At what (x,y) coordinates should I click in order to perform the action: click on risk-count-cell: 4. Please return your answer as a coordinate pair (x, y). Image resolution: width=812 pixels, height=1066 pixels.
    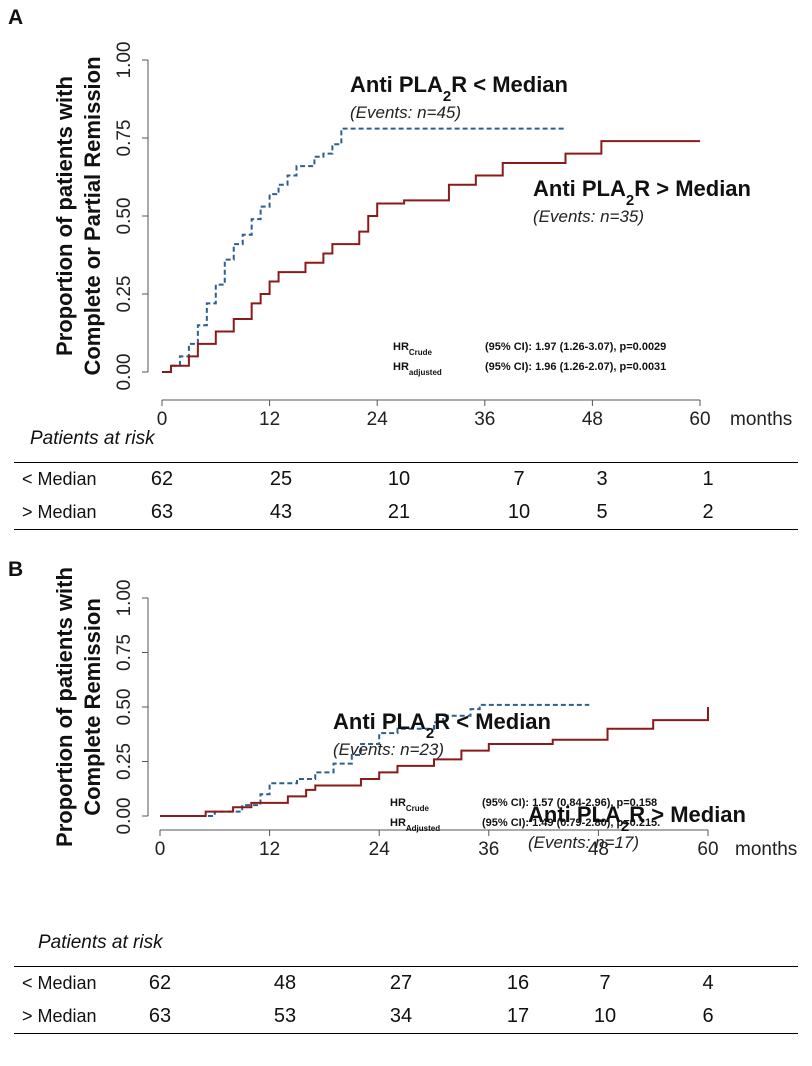
    Looking at the image, I should click on (708, 983).